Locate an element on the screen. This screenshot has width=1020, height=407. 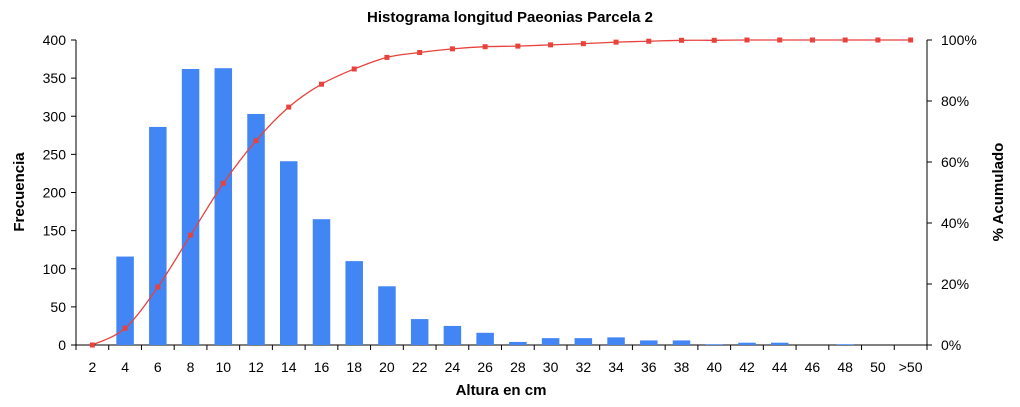
x-tick-label: 38 is located at coordinates (682, 367).